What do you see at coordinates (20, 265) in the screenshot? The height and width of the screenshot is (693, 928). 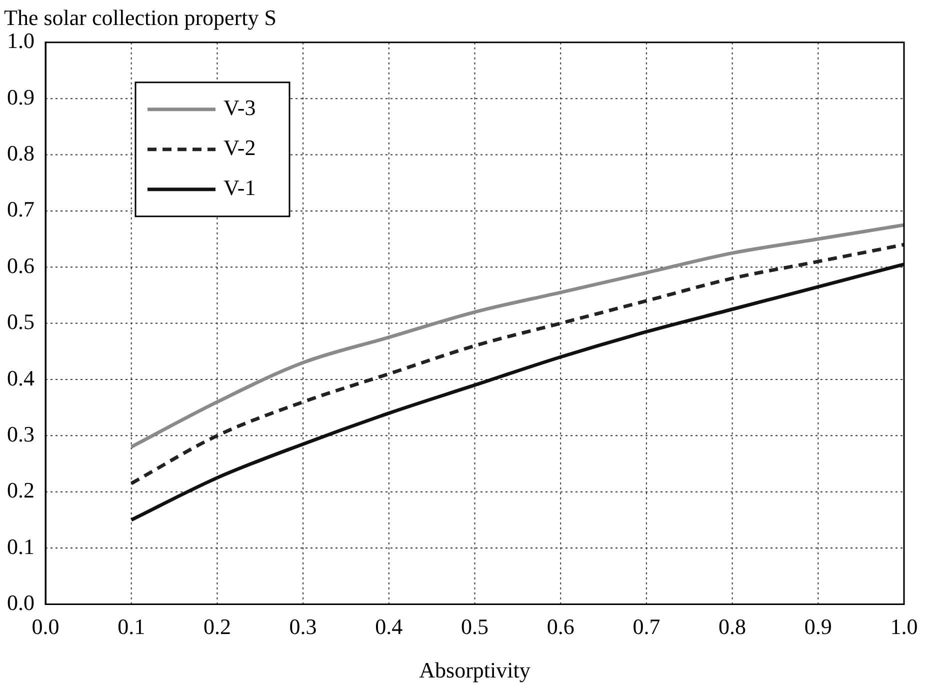 I see `y-tick-label: 0.6` at bounding box center [20, 265].